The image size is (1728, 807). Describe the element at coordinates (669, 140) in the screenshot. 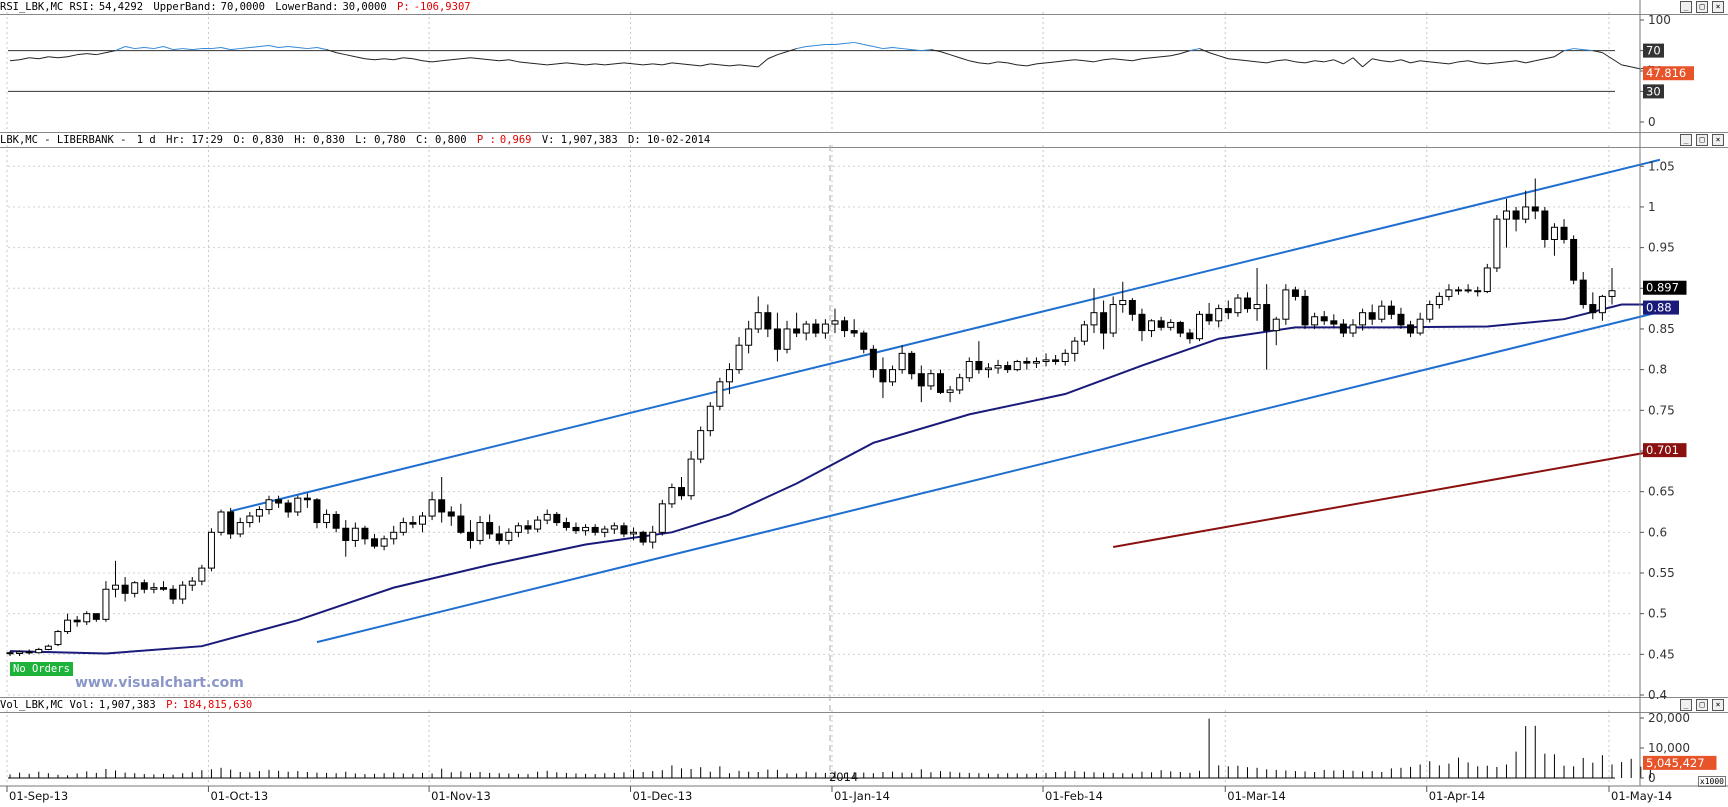

I see `price-date: D: 10-02-2014` at that location.